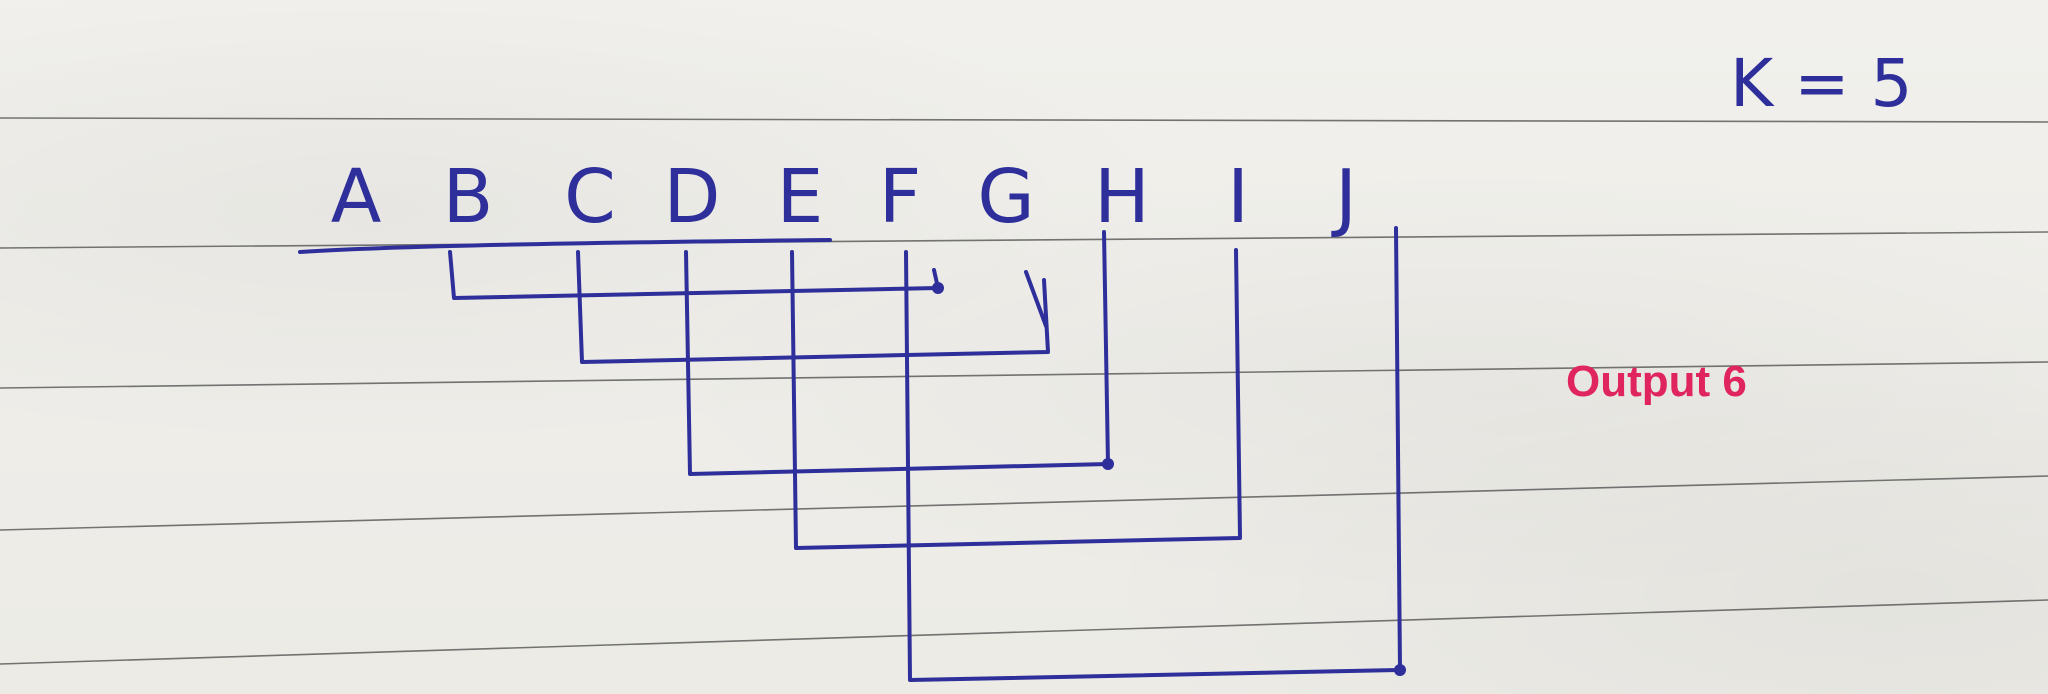 Image resolution: width=2048 pixels, height=694 pixels. I want to click on wire-e-i, so click(1016, 399).